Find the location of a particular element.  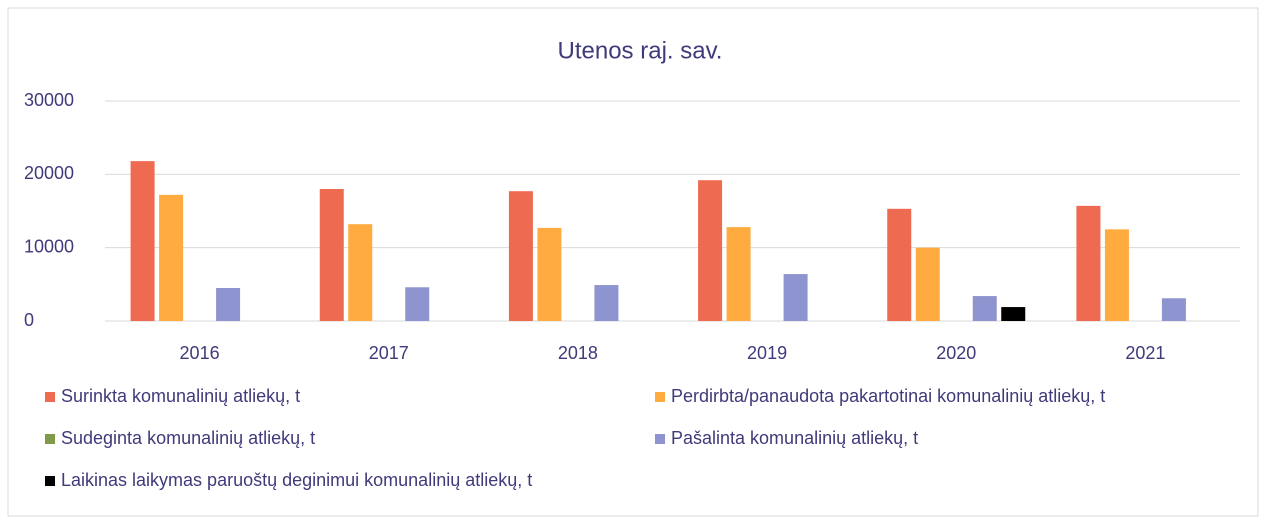

x-tick-label: 2018 is located at coordinates (578, 353).